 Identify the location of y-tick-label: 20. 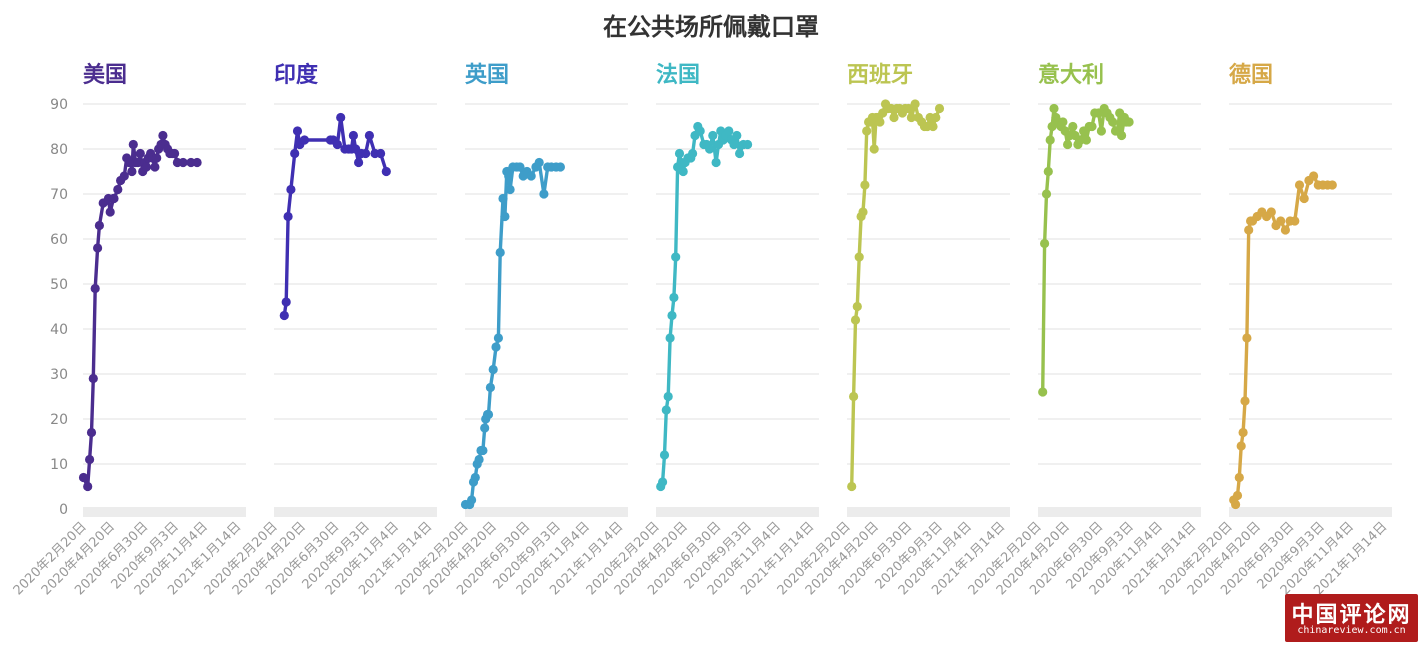
(59, 420).